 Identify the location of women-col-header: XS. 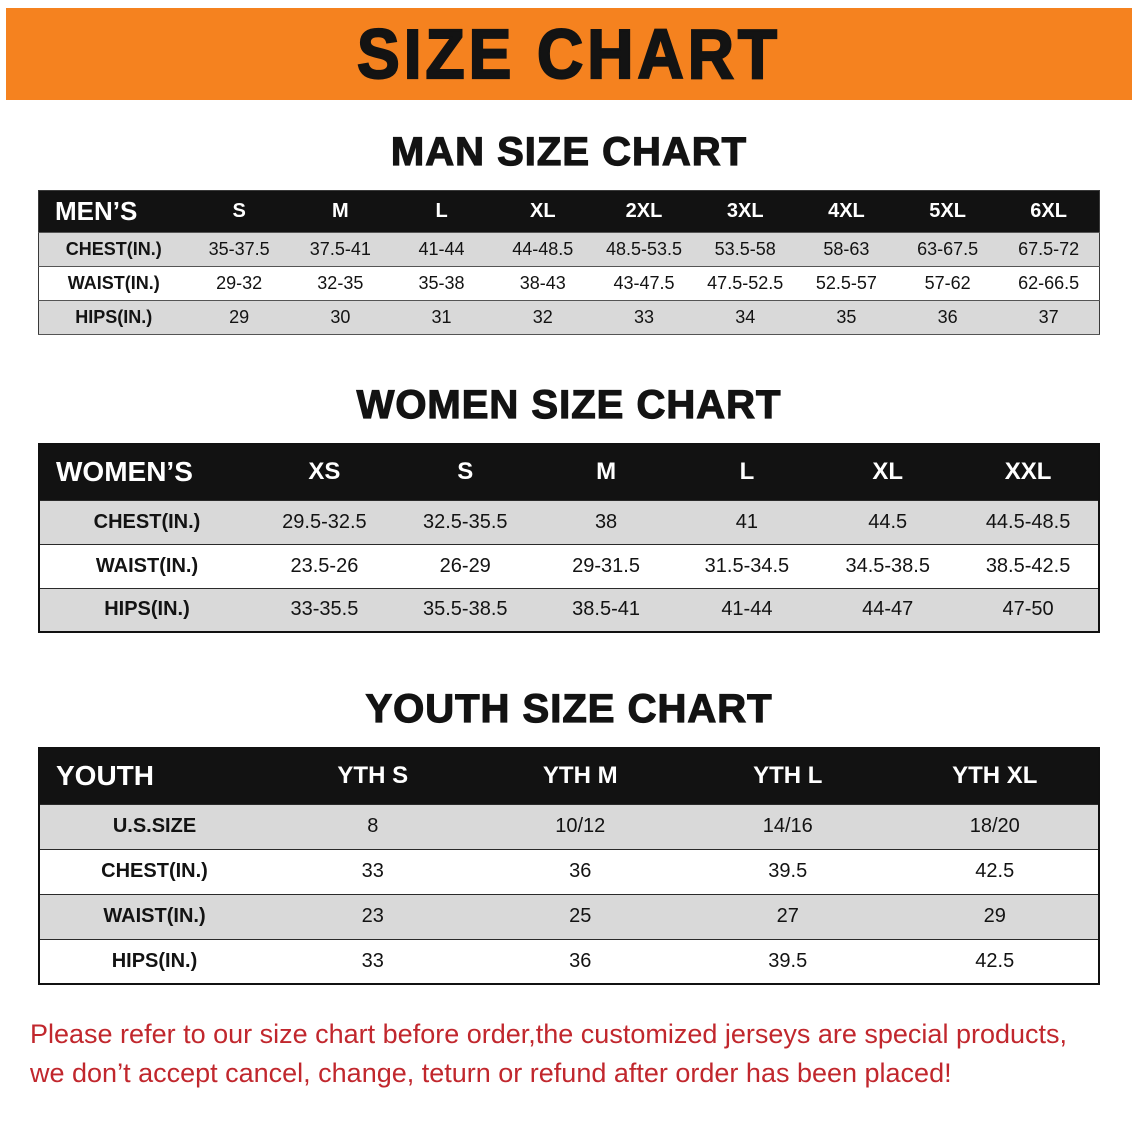
(324, 472).